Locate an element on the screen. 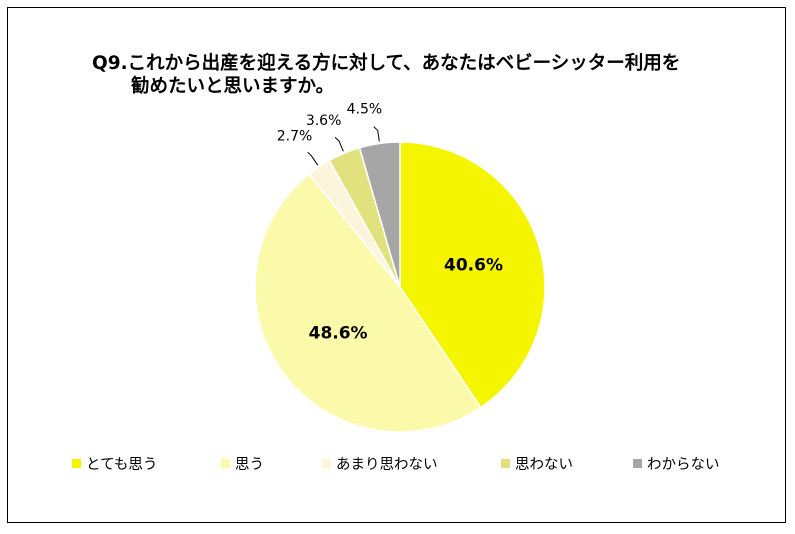  data-label-1: 40.6% is located at coordinates (473, 266).